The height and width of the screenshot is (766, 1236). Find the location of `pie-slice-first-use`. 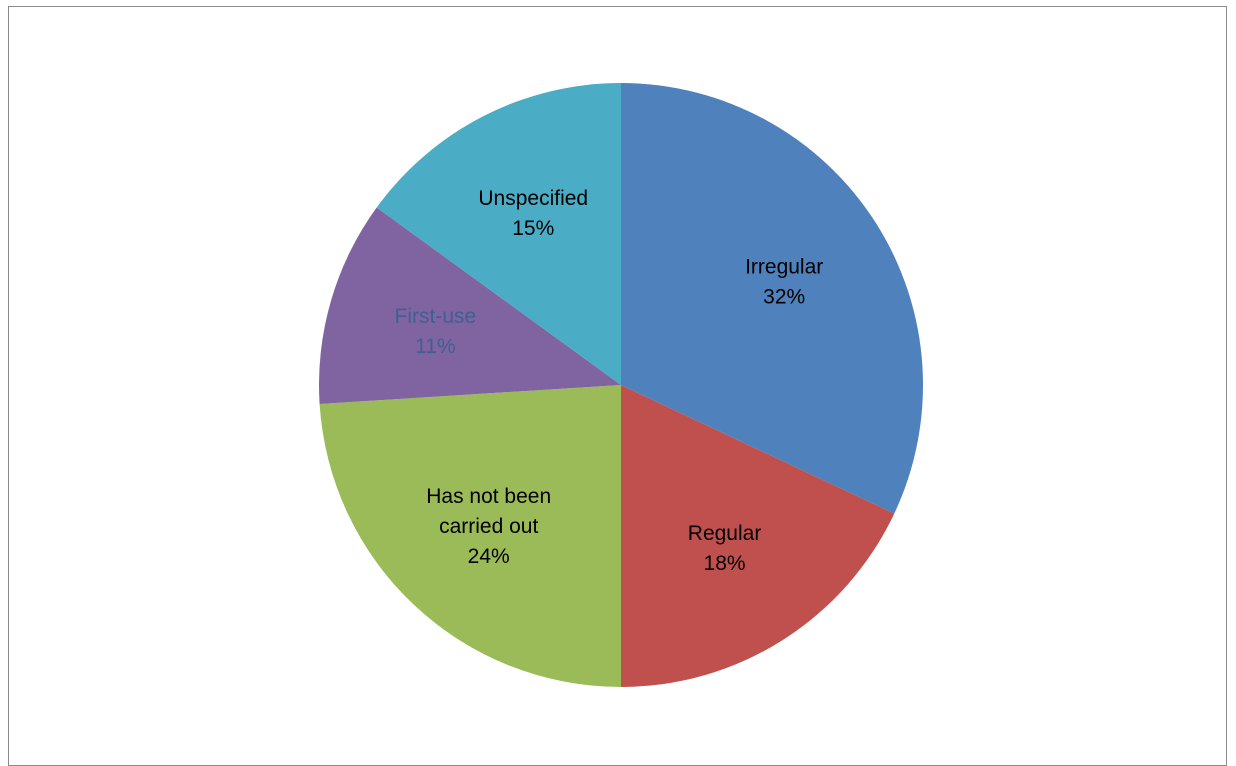

pie-slice-first-use is located at coordinates (470, 305).